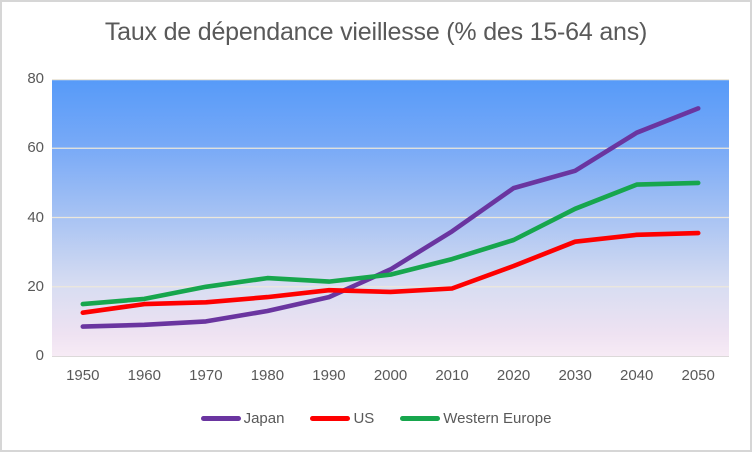 This screenshot has width=752, height=452. Describe the element at coordinates (267, 375) in the screenshot. I see `x-tick-label: 1980` at that location.